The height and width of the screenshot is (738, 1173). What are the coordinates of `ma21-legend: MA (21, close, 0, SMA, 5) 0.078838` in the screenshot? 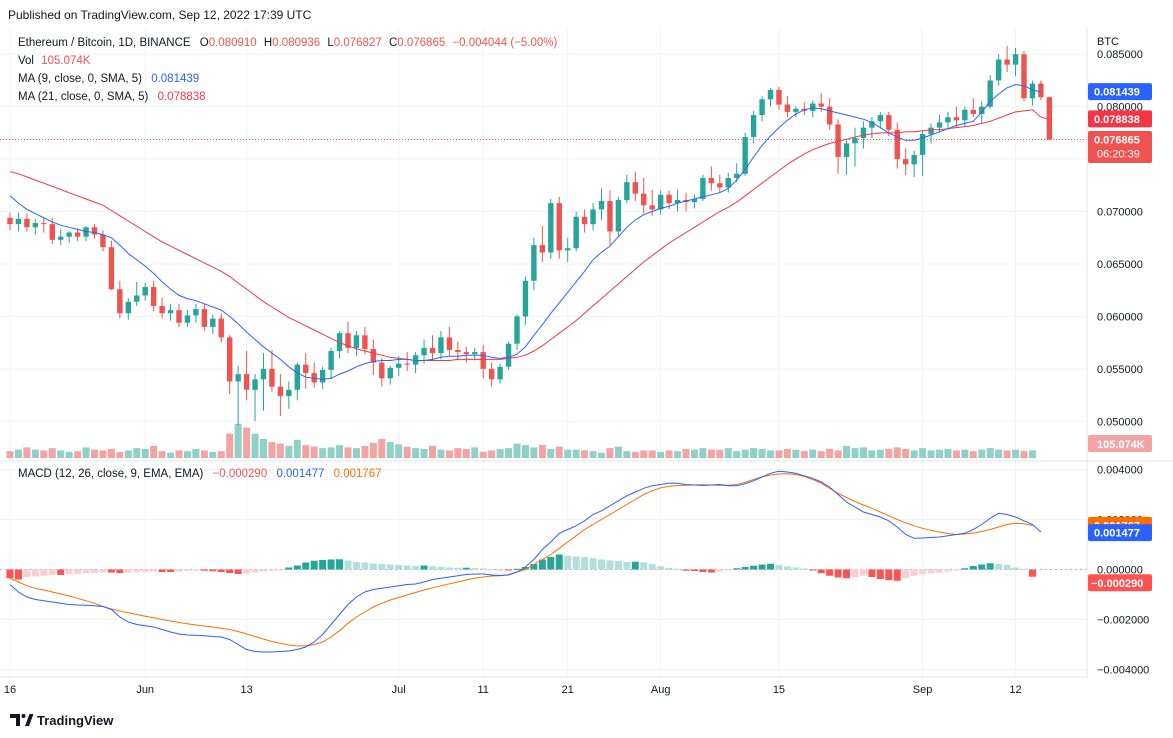 It's located at (112, 97).